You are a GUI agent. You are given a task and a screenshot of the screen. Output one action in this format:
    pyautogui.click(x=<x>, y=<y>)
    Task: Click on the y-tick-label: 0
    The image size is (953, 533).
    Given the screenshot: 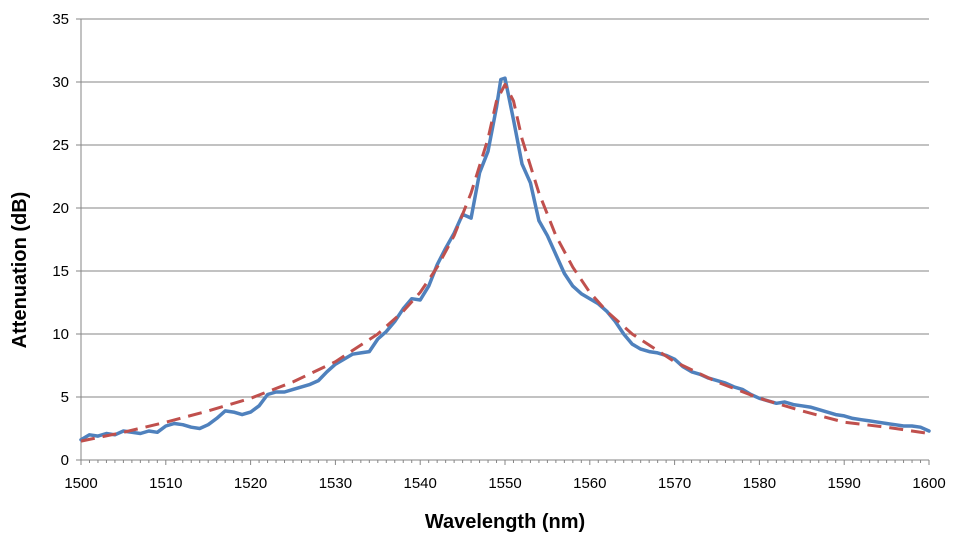 What is the action you would take?
    pyautogui.click(x=65, y=460)
    